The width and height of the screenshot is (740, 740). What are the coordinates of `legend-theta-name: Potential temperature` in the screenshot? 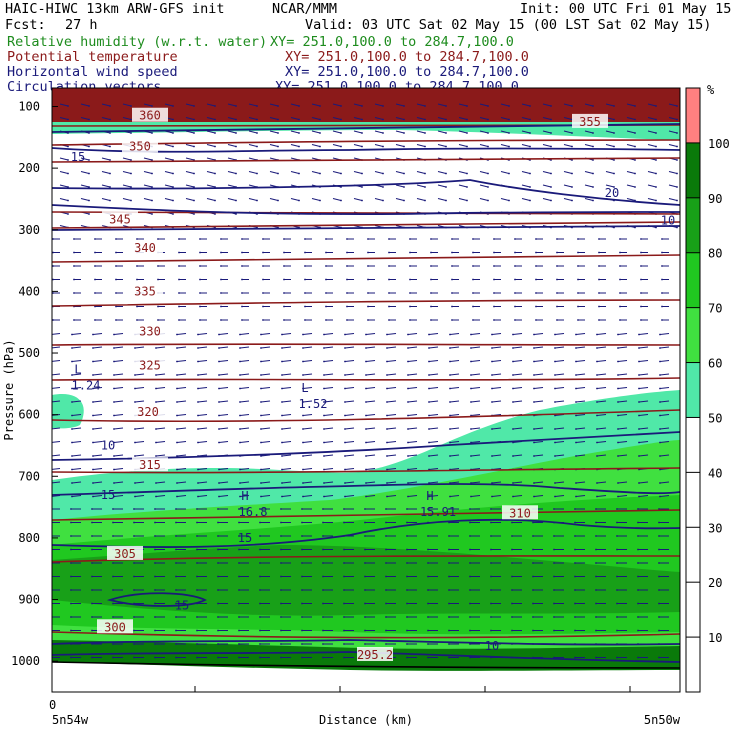 It's located at (92, 57).